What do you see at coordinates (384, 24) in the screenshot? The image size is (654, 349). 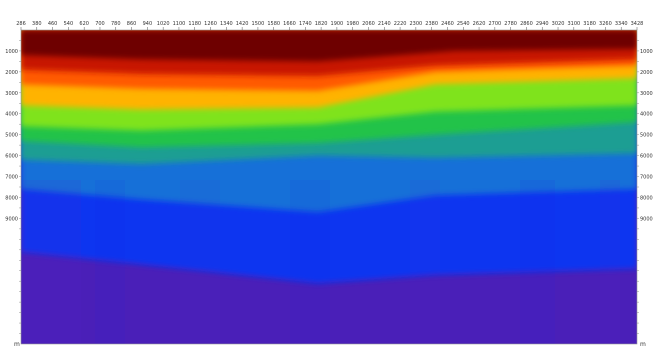 I see `x-tick-label: 2140` at bounding box center [384, 24].